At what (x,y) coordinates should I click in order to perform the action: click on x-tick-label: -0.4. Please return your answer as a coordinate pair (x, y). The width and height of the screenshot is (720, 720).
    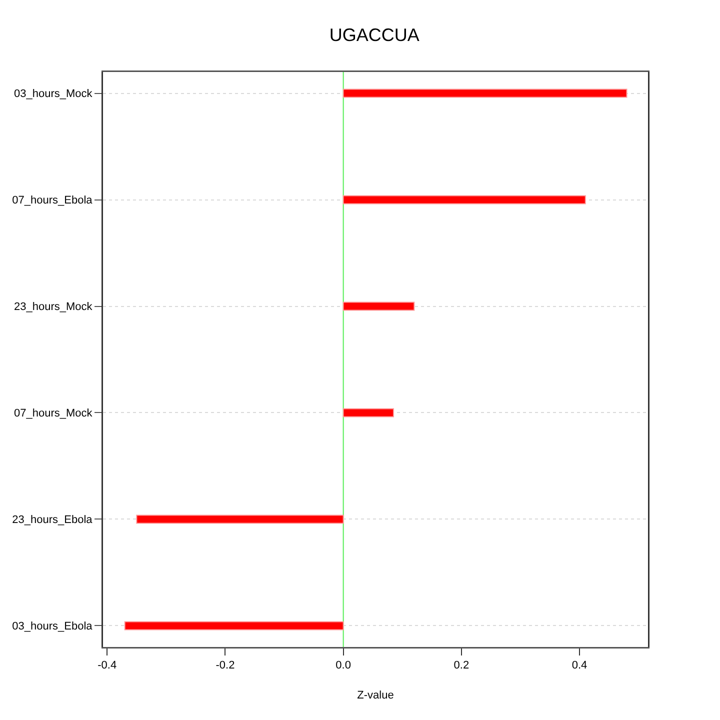
    Looking at the image, I should click on (107, 666).